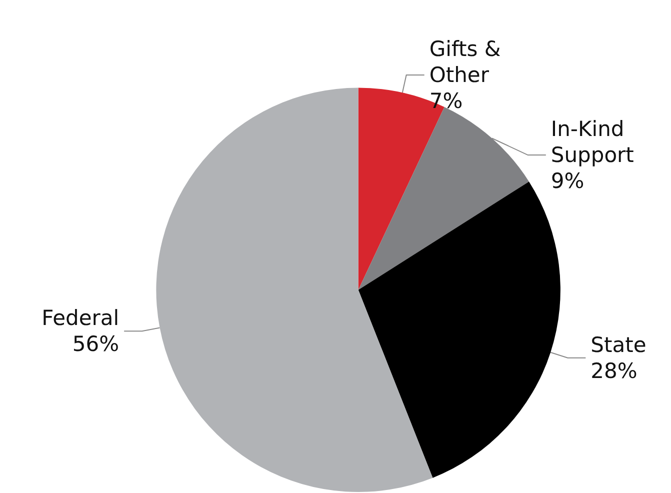  What do you see at coordinates (592, 142) in the screenshot?
I see `slice-label: In-Kind Support` at bounding box center [592, 142].